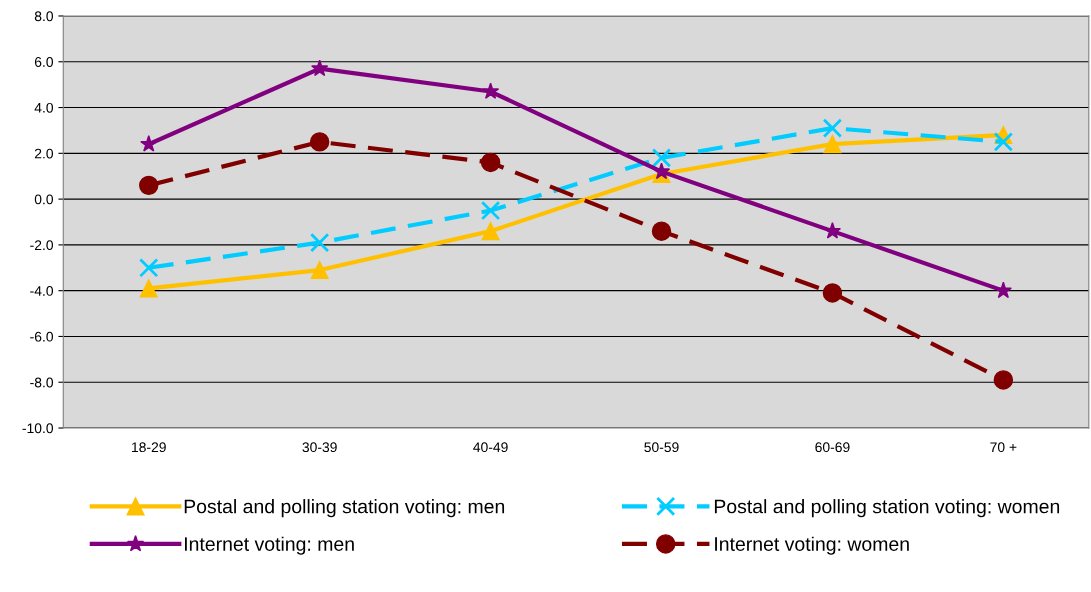  What do you see at coordinates (44, 62) in the screenshot?
I see `y-tick-label: 6.0` at bounding box center [44, 62].